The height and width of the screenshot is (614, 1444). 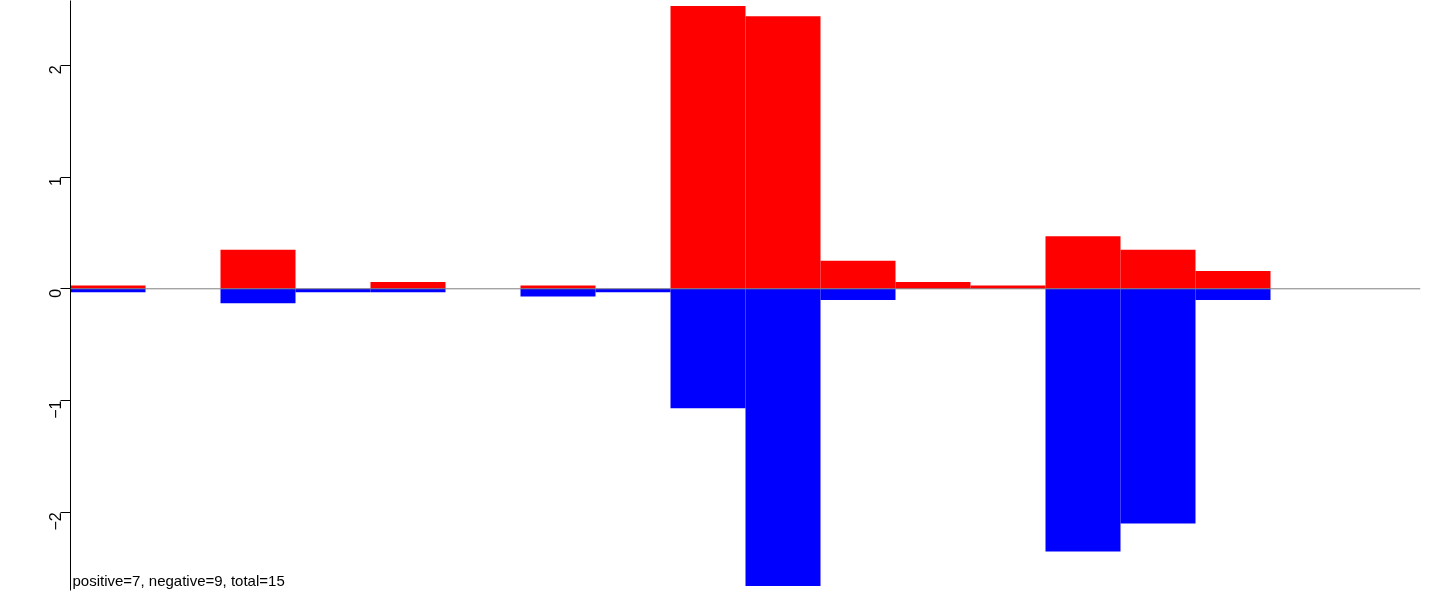 I want to click on y-tick-label: 2, so click(x=56, y=70).